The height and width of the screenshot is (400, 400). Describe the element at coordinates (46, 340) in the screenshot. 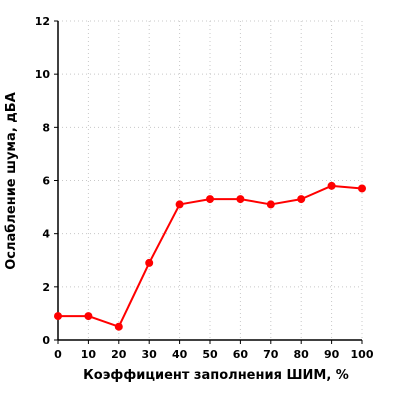

I see `y-tick-label: 0` at that location.